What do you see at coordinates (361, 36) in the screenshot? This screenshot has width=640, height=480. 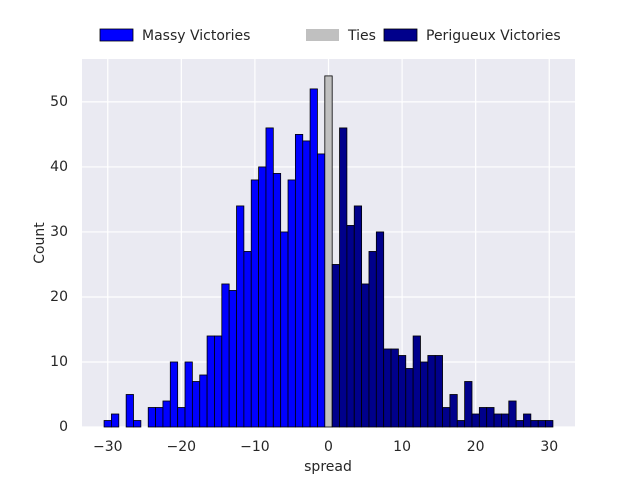 I see `legend-label: Ties` at bounding box center [361, 36].